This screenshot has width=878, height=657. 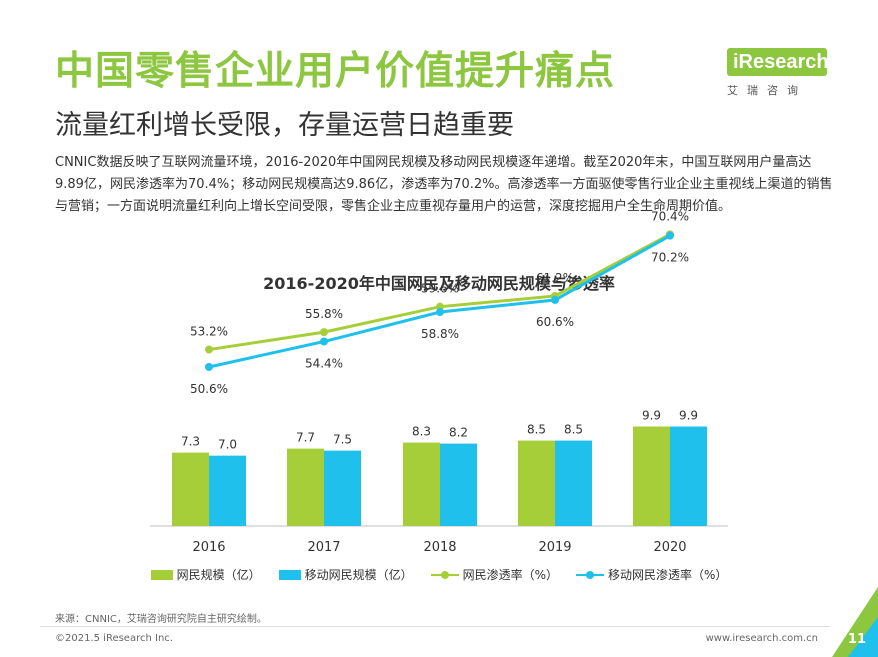 I want to click on source-note: 来源：CNNIC，艾瑞咨询研究院自主研究绘制。, so click(x=161, y=619).